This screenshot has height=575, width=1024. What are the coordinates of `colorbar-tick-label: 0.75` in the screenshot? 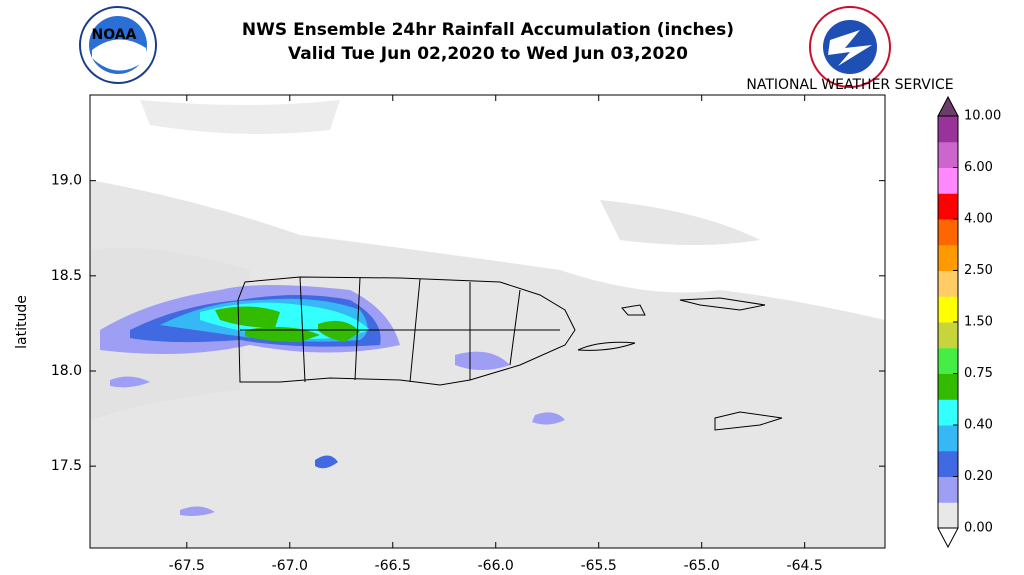 It's located at (978, 373).